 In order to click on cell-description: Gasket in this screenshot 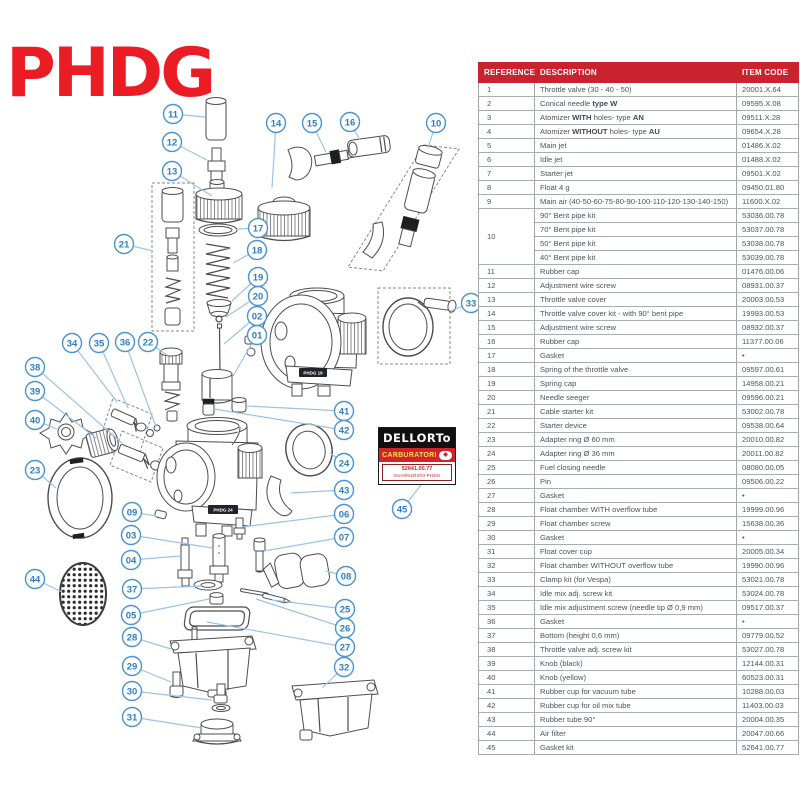, I will do `click(635, 355)`.